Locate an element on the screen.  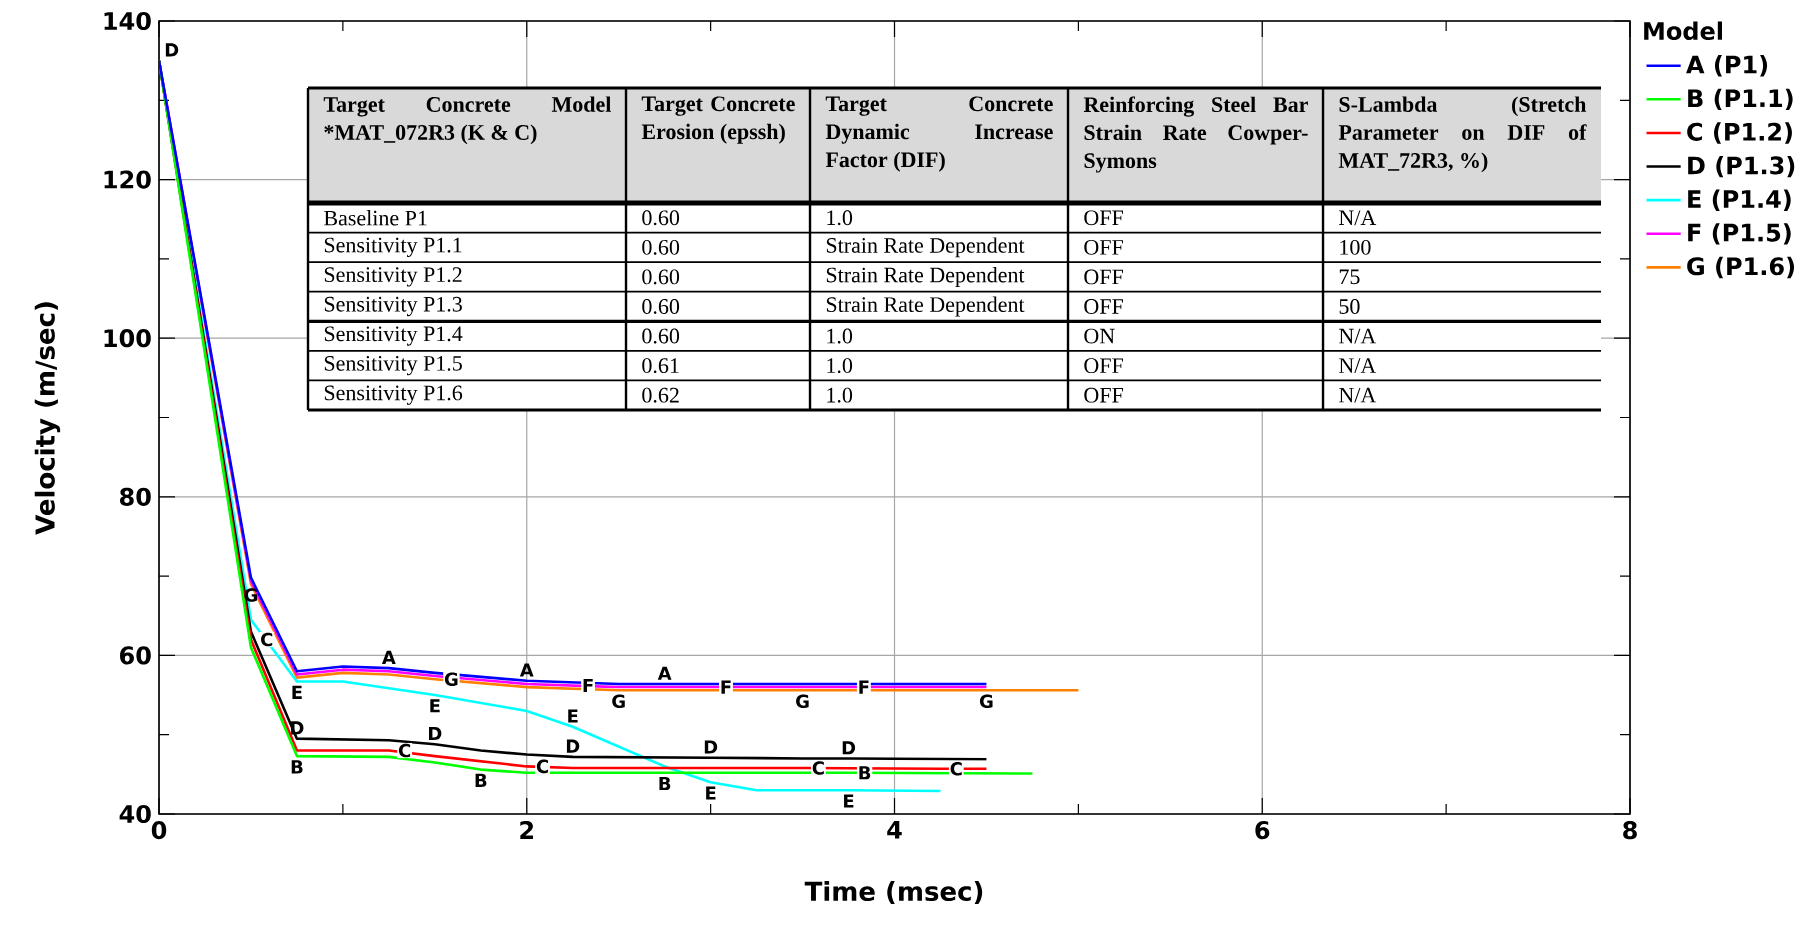
legend-label: G (P1.6) is located at coordinates (1741, 267).